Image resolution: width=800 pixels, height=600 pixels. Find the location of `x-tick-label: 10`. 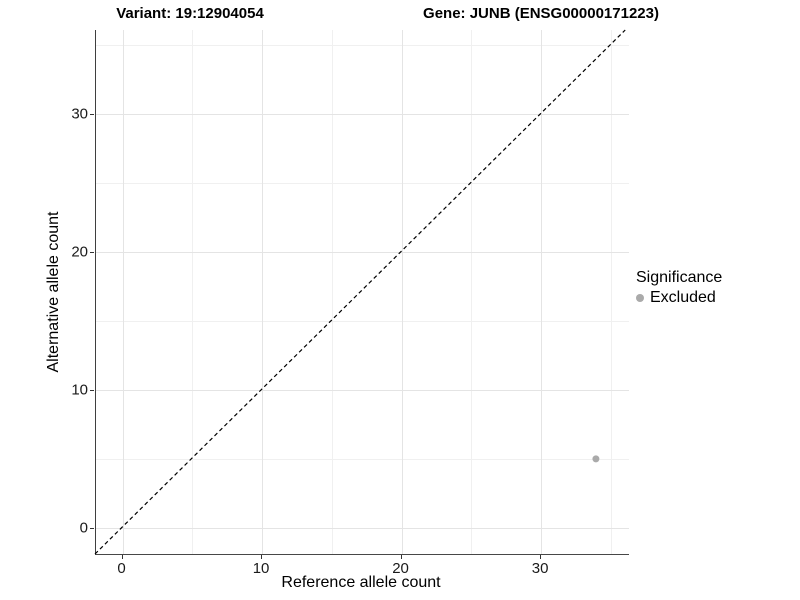

x-tick-label: 10 is located at coordinates (261, 568).